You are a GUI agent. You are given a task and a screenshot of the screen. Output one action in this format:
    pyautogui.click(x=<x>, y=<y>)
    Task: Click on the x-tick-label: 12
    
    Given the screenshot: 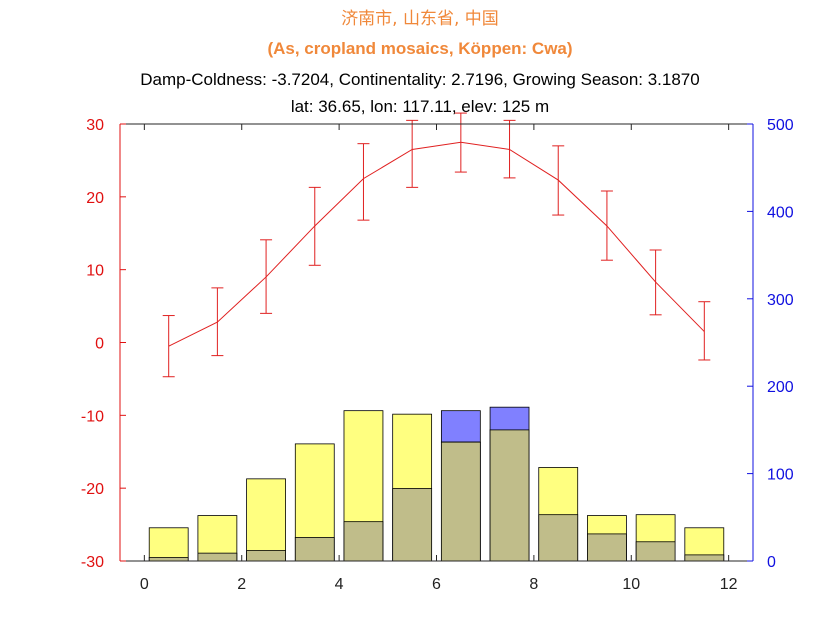 What is the action you would take?
    pyautogui.click(x=729, y=584)
    